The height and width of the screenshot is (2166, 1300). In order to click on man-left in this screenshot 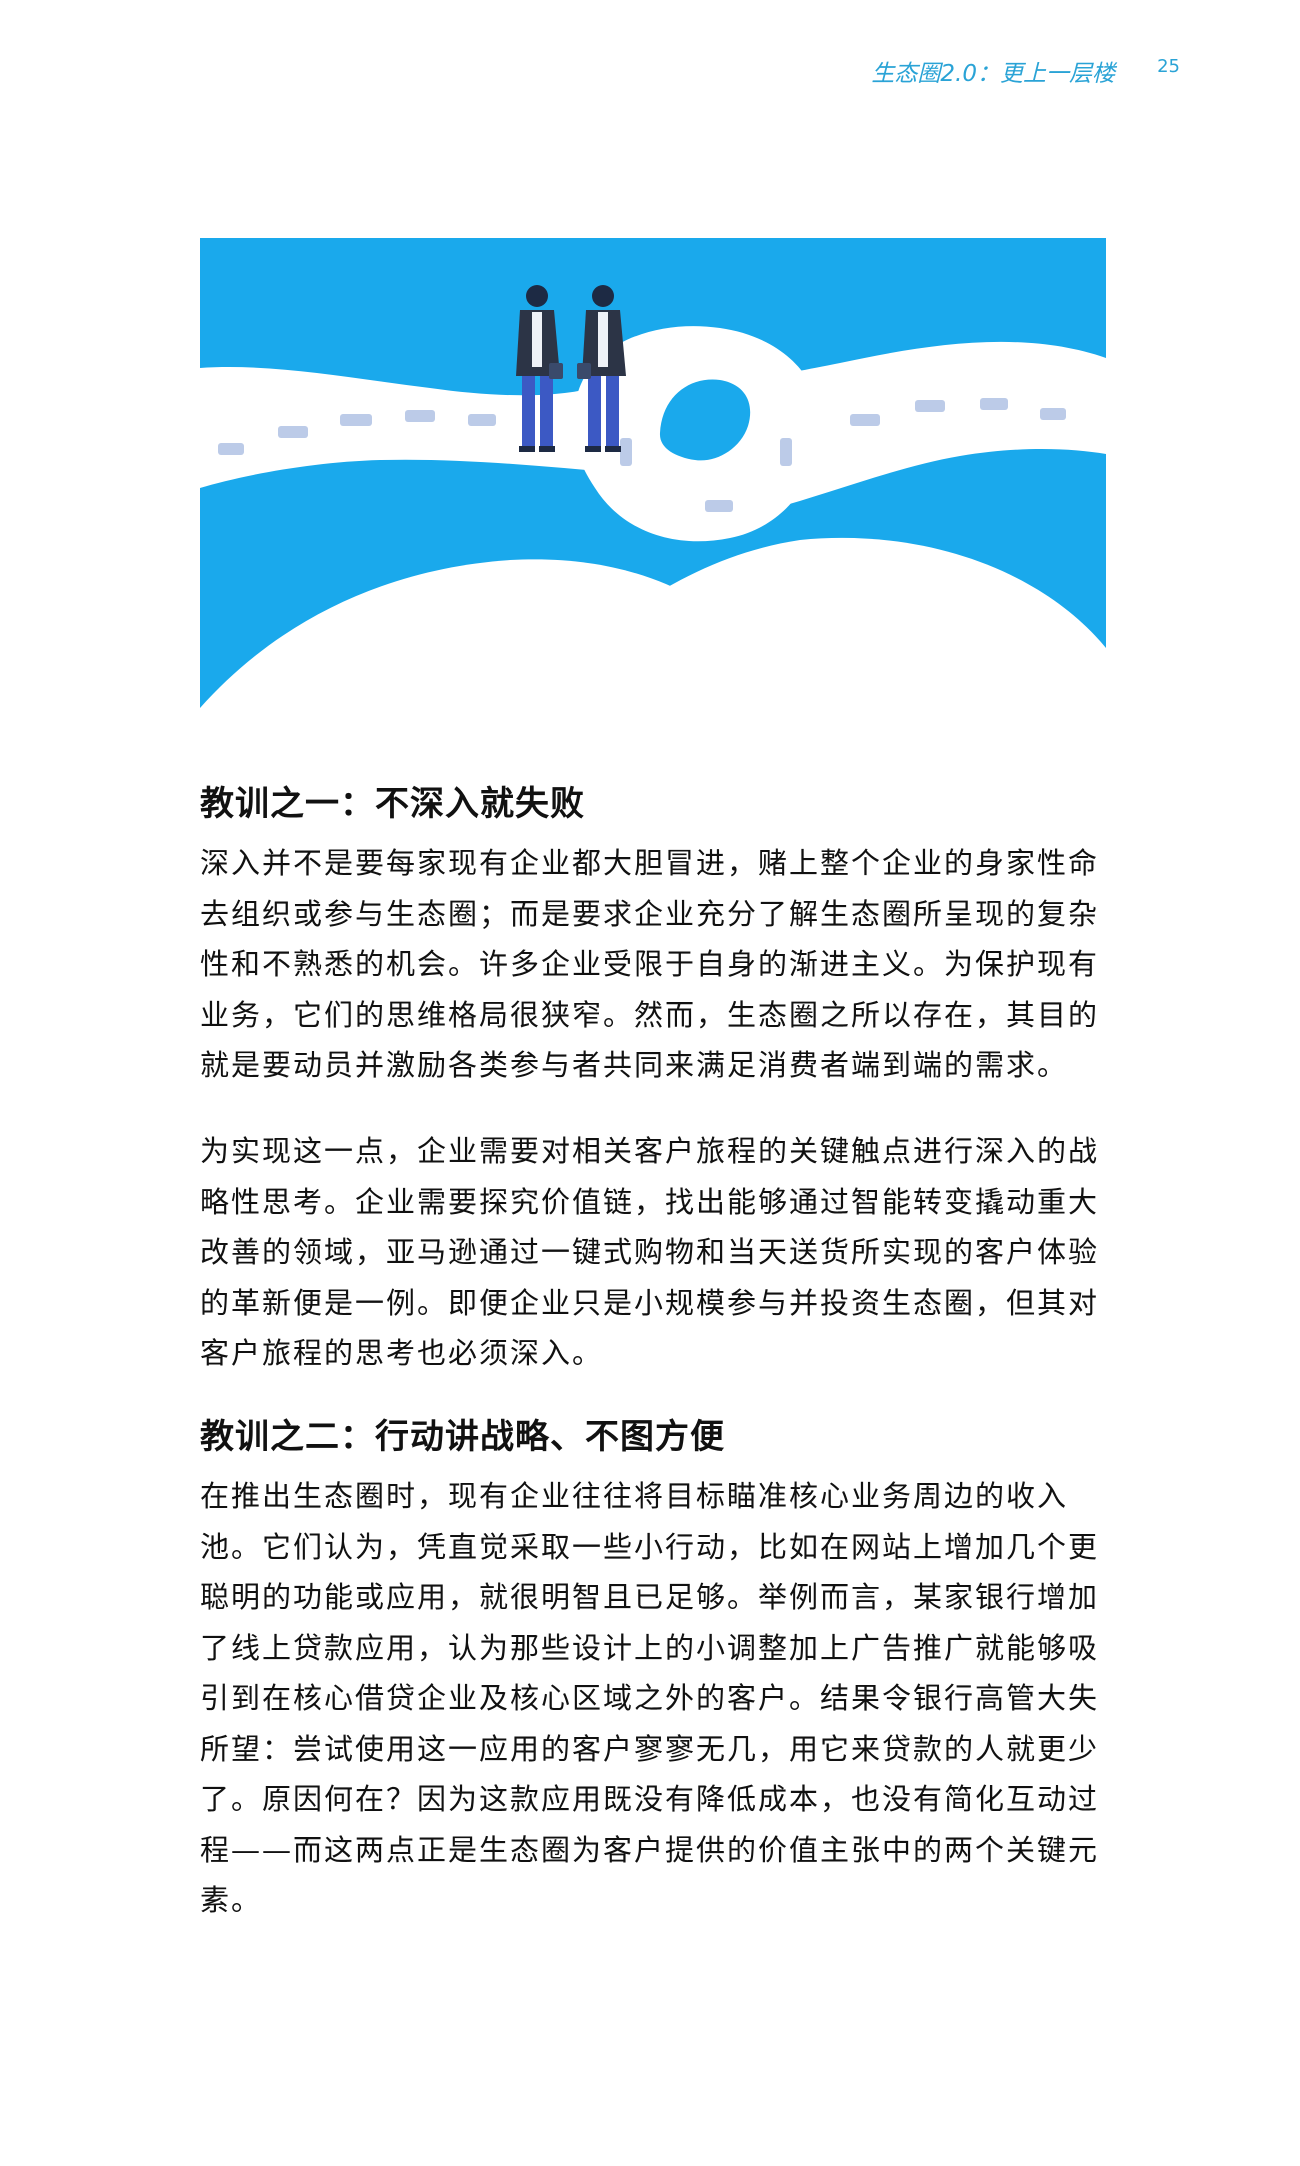, I will do `click(539, 368)`.